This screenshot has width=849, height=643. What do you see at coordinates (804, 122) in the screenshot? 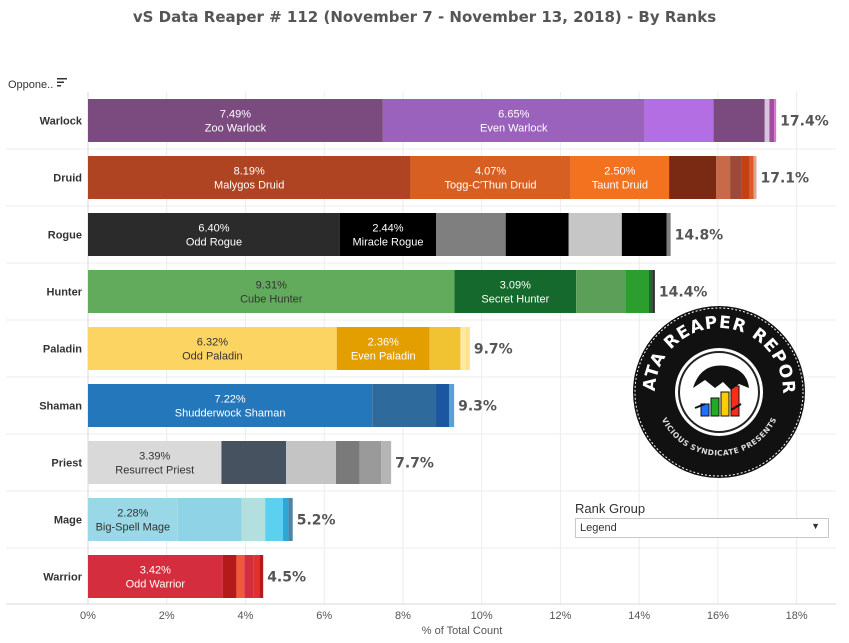
I see `bar-total-label-warlock: 17.4%` at bounding box center [804, 122].